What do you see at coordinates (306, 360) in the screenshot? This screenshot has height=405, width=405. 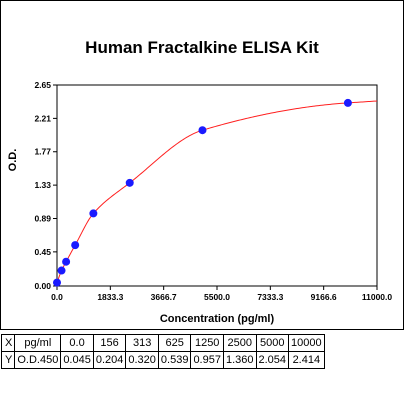 I see `table-cell: 2.414` at bounding box center [306, 360].